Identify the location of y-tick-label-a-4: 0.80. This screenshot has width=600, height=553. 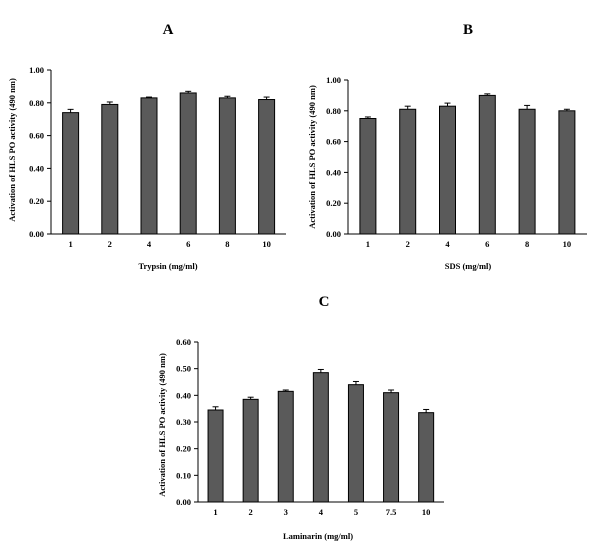
(36, 103).